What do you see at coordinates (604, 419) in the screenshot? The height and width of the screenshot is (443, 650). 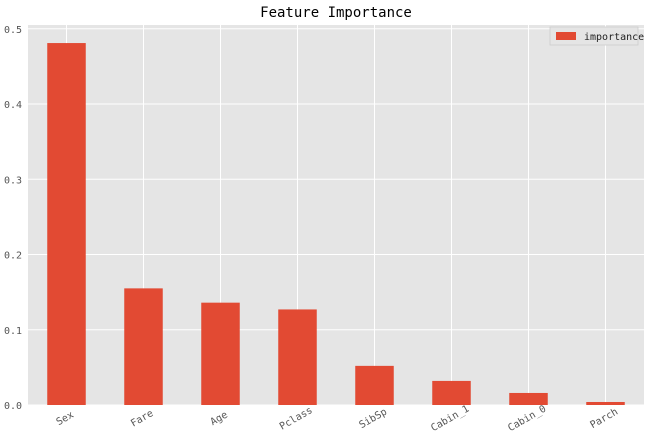 I see `x-tick-label: Parch` at bounding box center [604, 419].